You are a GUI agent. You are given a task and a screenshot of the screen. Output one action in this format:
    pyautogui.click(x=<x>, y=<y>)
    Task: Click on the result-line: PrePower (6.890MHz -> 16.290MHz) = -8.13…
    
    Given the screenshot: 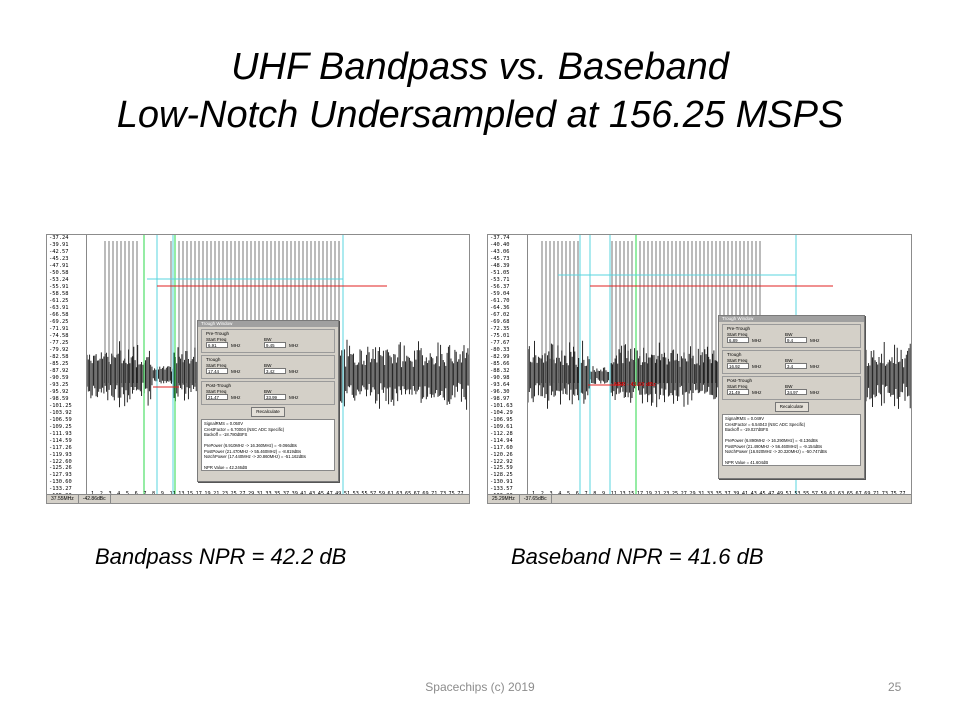 What is the action you would take?
    pyautogui.click(x=771, y=440)
    